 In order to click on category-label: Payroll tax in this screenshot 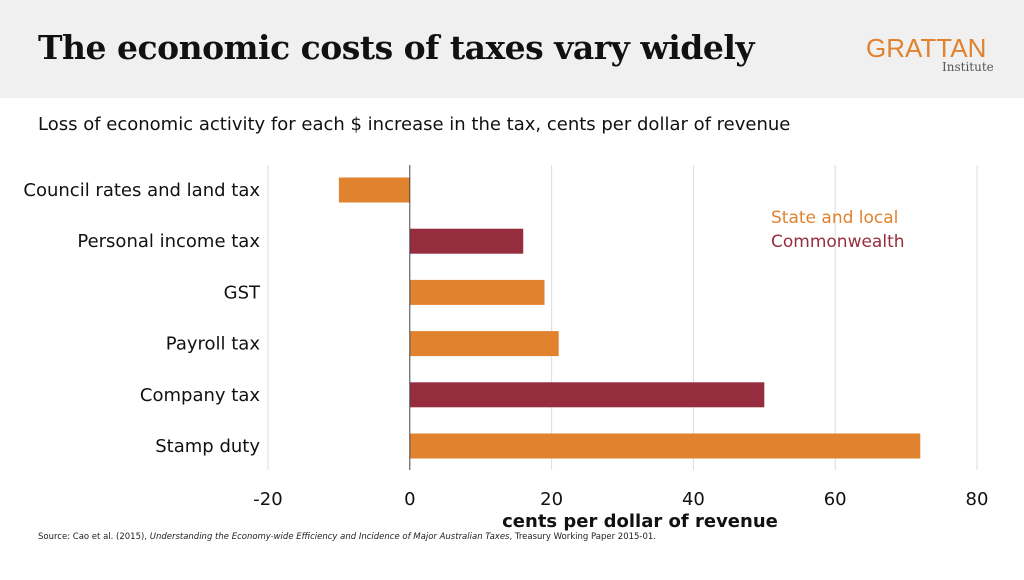, I will do `click(213, 344)`.